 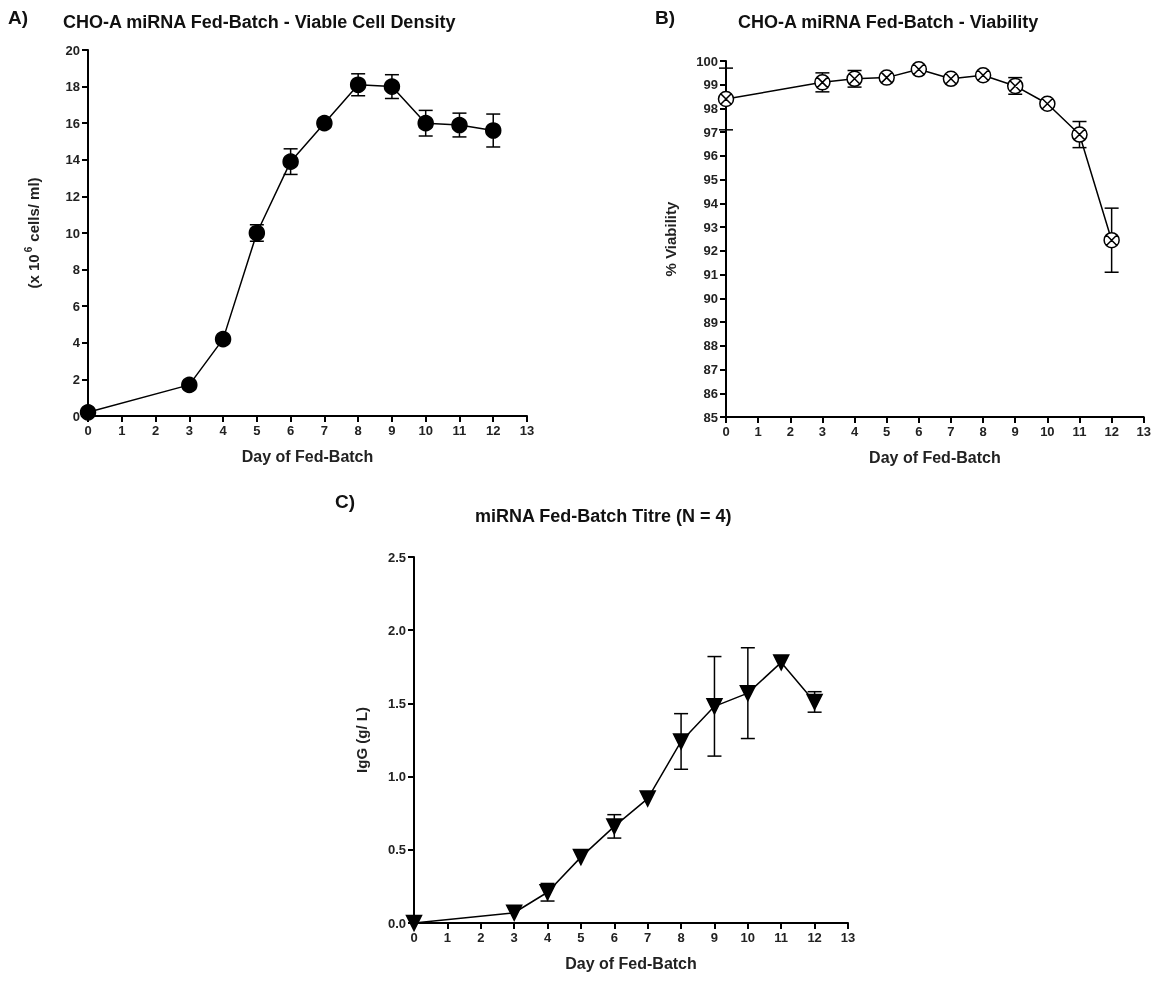 I want to click on y-tick-label: 10, so click(x=72, y=233).